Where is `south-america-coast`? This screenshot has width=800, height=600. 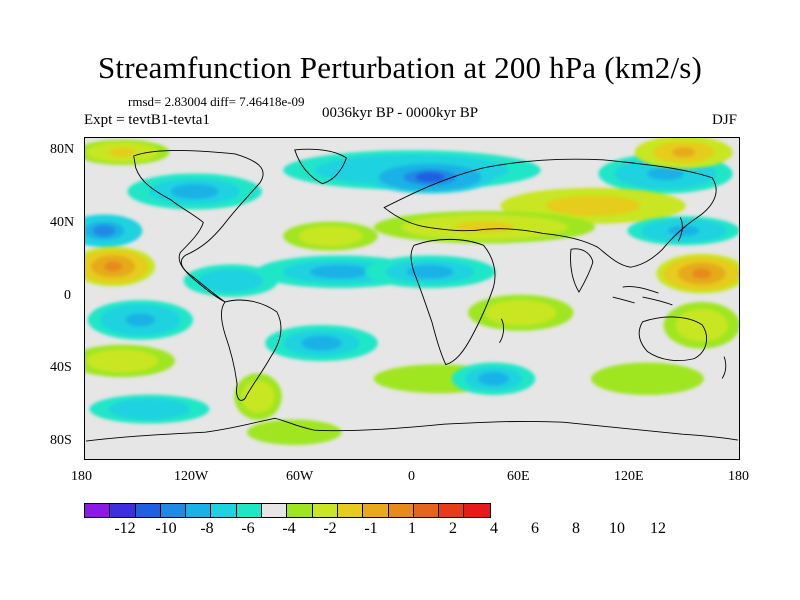 south-america-coast is located at coordinates (251, 350).